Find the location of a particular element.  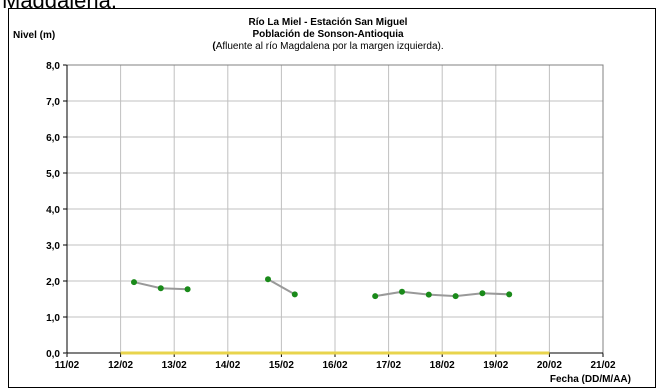

chart-subtitle: Población de Sonson-Antioquia is located at coordinates (328, 34).